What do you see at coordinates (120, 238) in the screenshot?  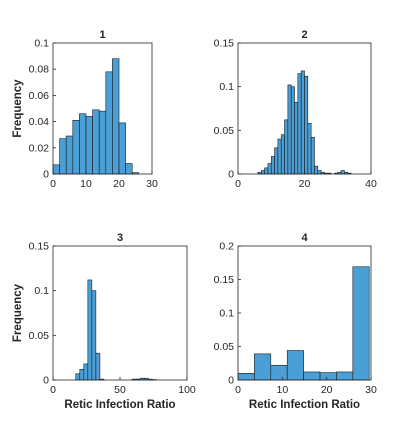 I see `subplot-title: 3` at bounding box center [120, 238].